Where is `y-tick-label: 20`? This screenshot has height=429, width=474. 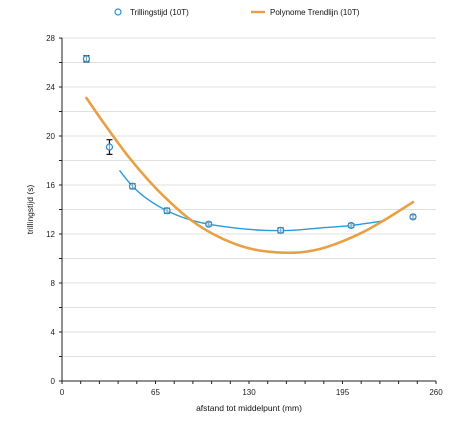
y-tick-label: 20 is located at coordinates (50, 136).